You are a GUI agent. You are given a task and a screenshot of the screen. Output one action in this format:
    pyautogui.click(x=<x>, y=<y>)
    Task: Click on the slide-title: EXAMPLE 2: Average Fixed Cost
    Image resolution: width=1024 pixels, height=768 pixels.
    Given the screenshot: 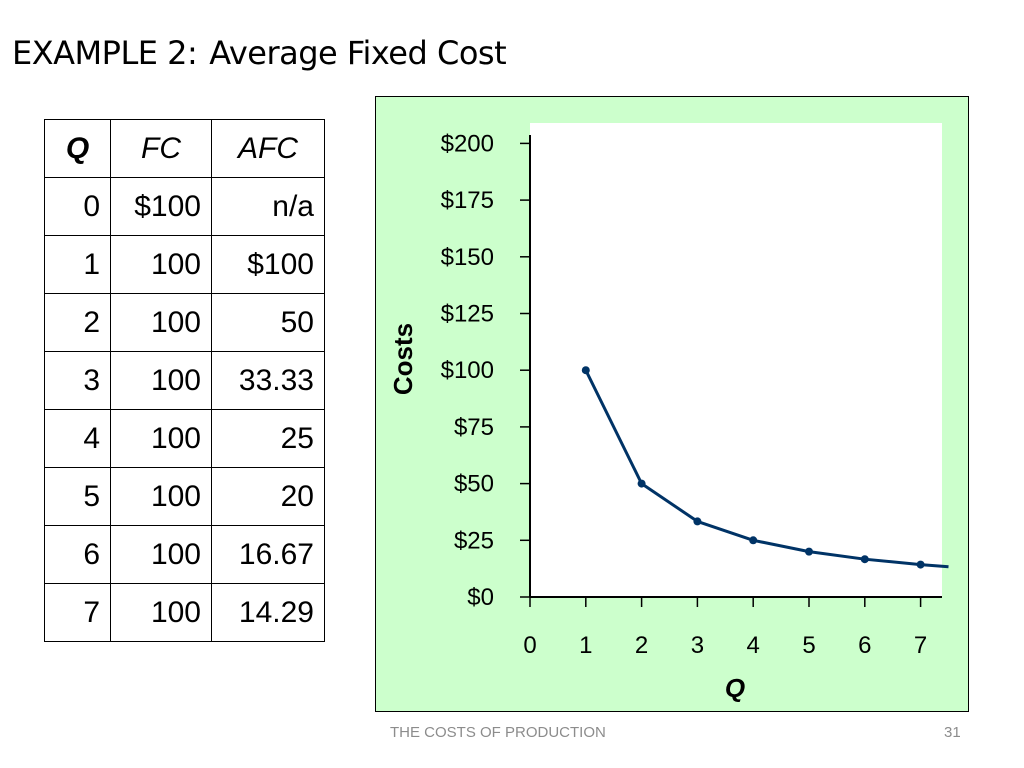 What is the action you would take?
    pyautogui.click(x=259, y=53)
    